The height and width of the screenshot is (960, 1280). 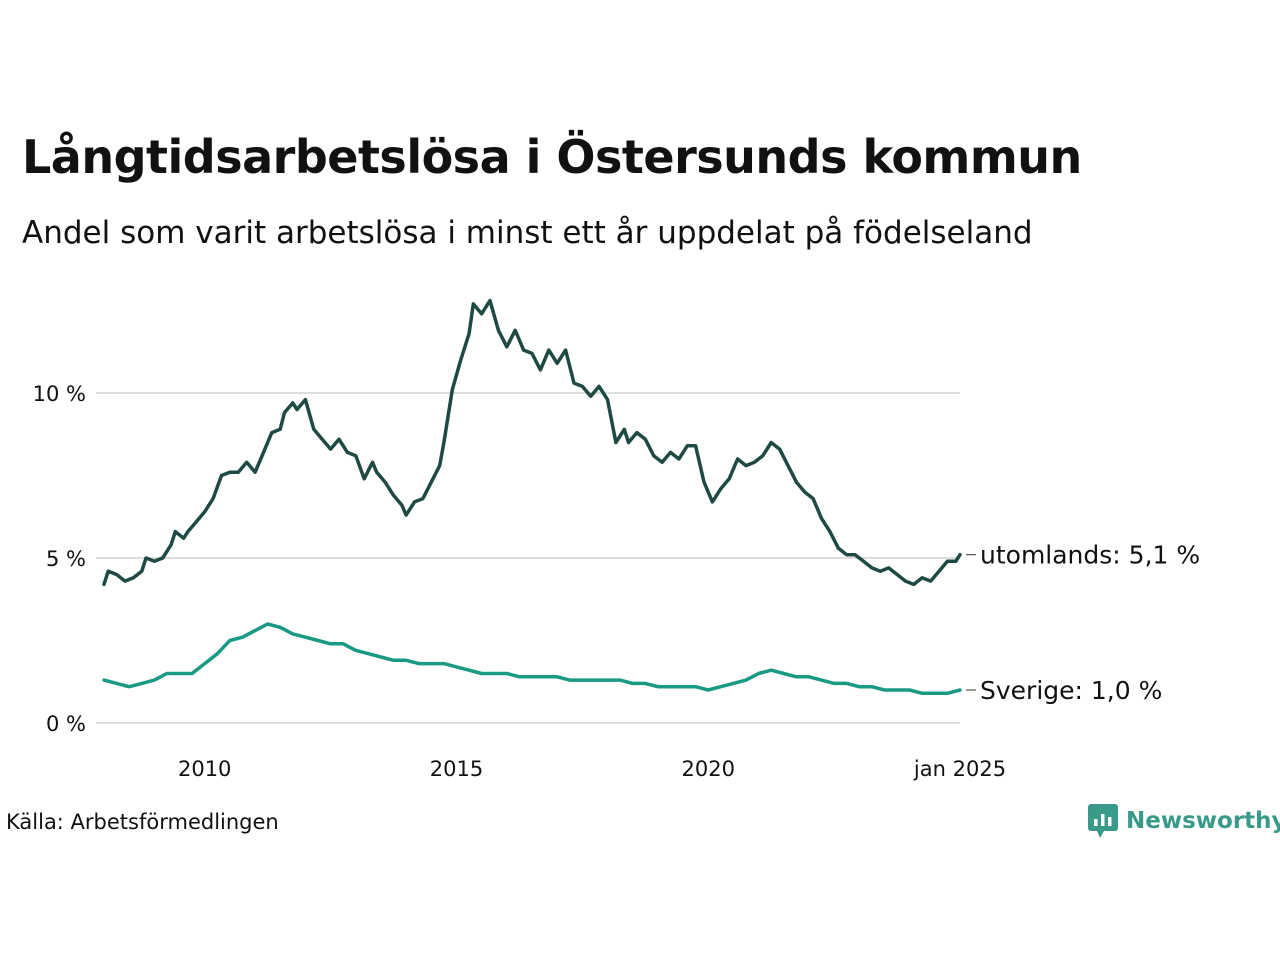 I want to click on series-end-labels: utomlands: 5,1 % Sverige: 1,0 %, so click(x=1083, y=623).